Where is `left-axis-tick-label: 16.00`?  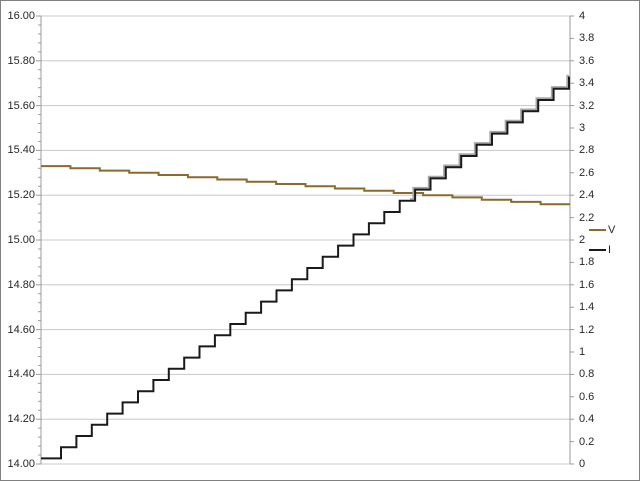 left-axis-tick-label: 16.00 is located at coordinates (21, 16).